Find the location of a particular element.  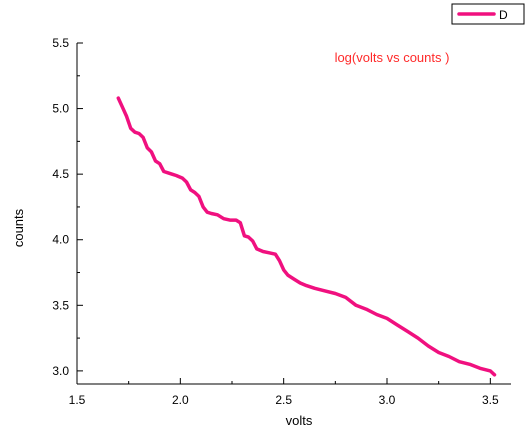

x-tick-label: 2.0 is located at coordinates (180, 400).